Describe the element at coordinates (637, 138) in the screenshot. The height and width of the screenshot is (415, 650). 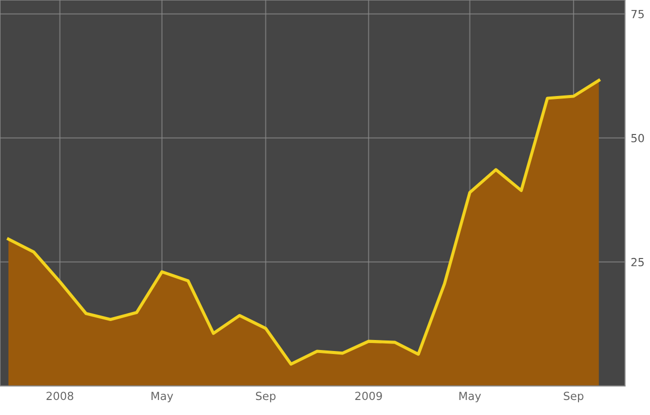
I see `y-tick-label: 50` at that location.